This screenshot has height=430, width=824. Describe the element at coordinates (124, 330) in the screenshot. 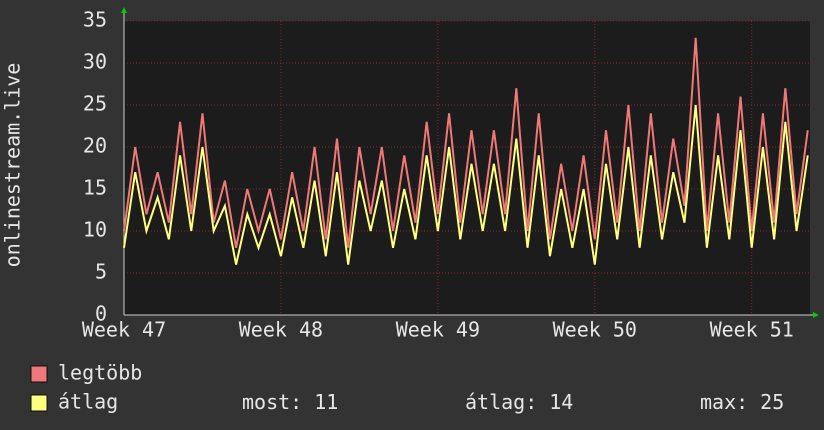

I see `x-tick-label: Week 47` at that location.